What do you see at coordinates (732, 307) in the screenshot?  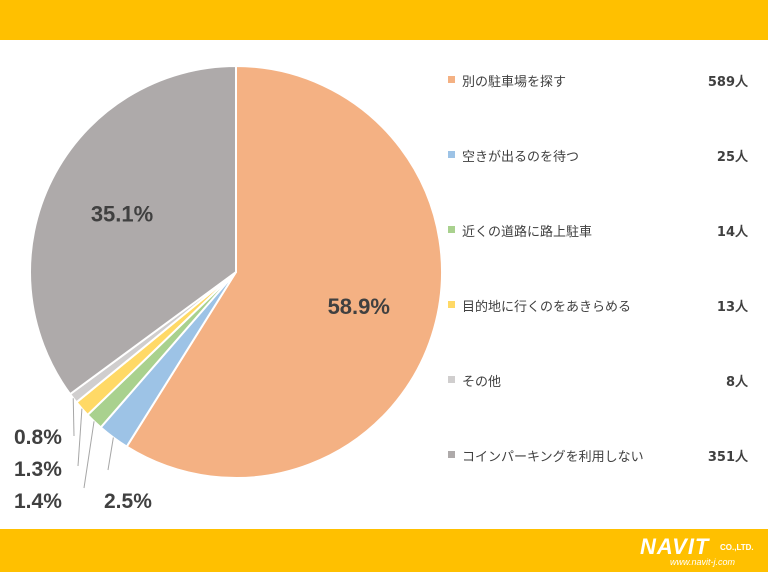 I see `legend-count: 13人` at bounding box center [732, 307].